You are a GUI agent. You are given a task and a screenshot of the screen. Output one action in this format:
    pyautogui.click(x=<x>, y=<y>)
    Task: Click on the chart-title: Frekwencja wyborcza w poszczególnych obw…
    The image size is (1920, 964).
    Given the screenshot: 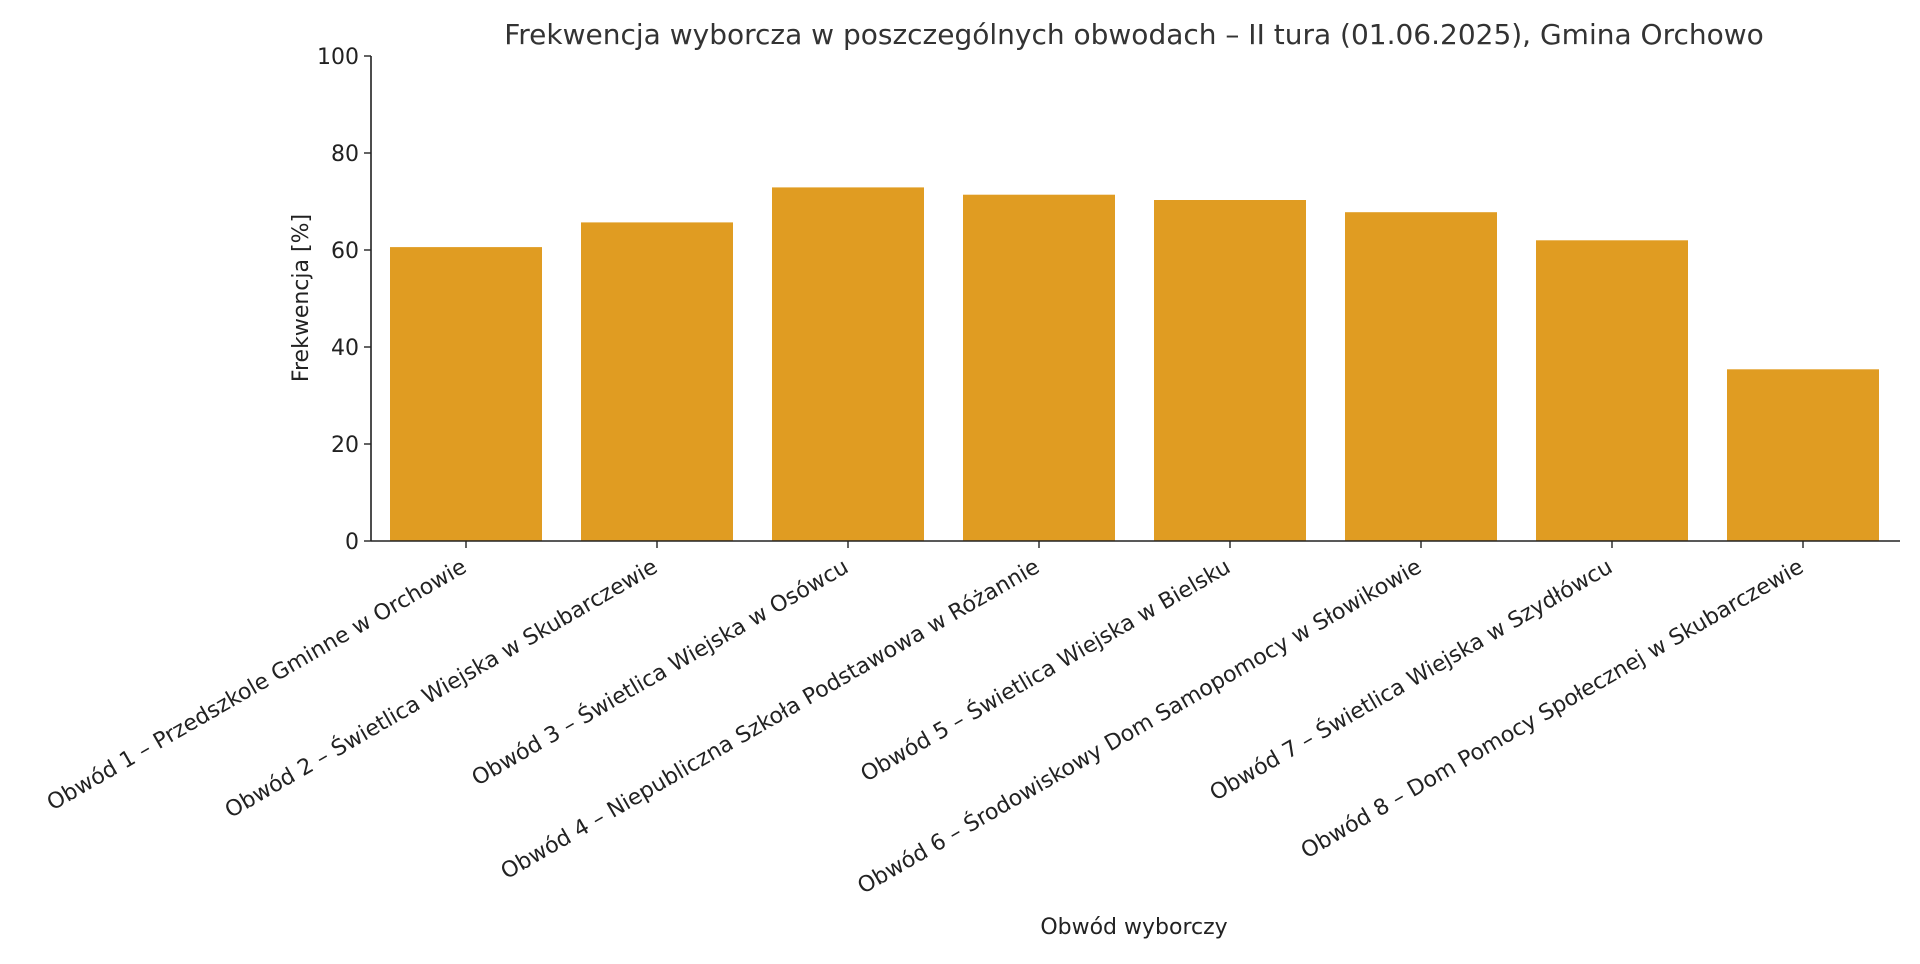 What is the action you would take?
    pyautogui.click(x=1134, y=34)
    